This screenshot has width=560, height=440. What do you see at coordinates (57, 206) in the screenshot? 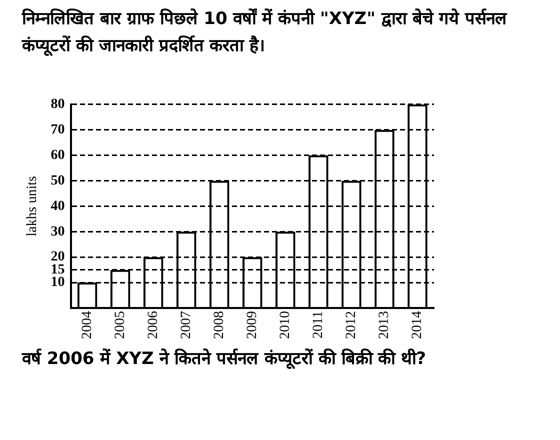
I see `y-tick-label: 40` at bounding box center [57, 206].